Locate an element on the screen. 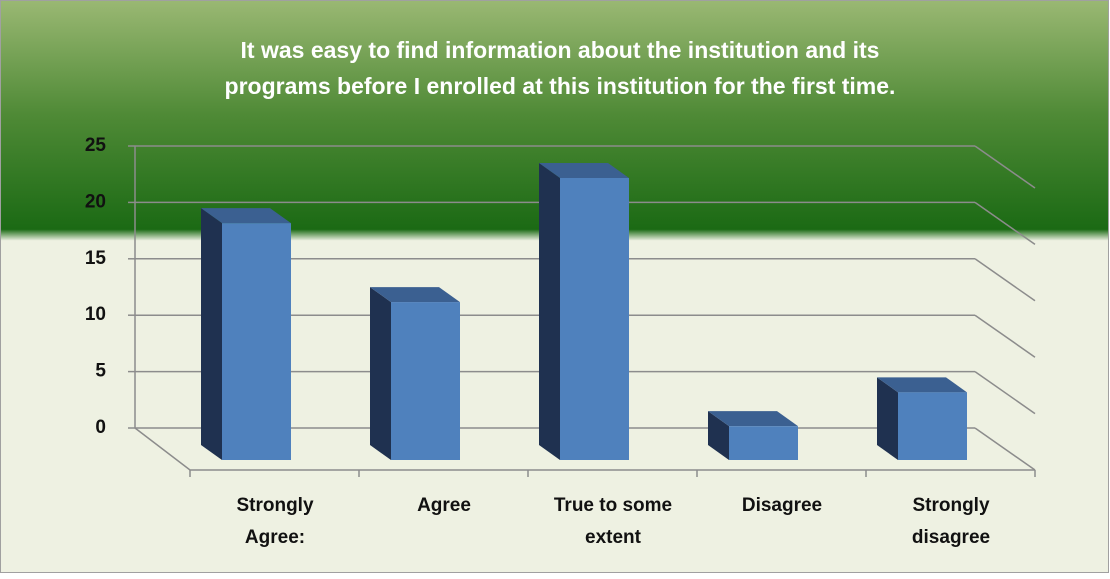 The width and height of the screenshot is (1110, 579). y-tick-label: 0 is located at coordinates (100, 427).